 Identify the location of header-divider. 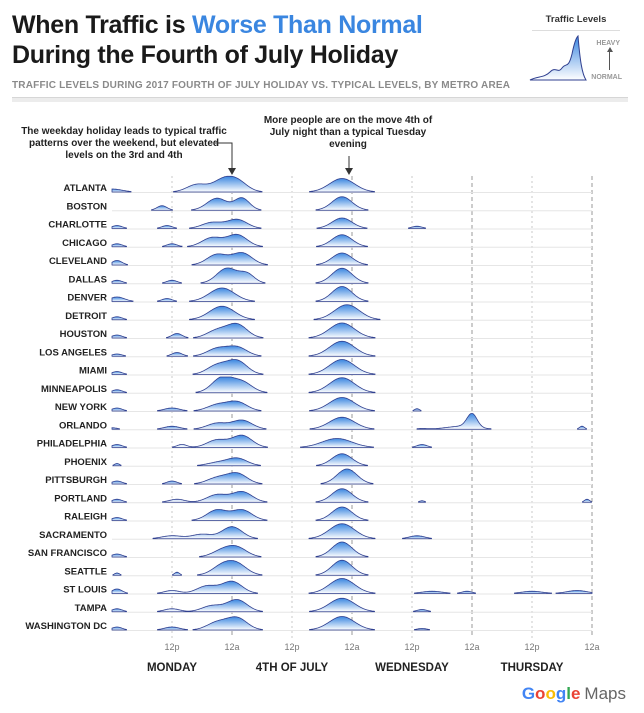
(320, 97).